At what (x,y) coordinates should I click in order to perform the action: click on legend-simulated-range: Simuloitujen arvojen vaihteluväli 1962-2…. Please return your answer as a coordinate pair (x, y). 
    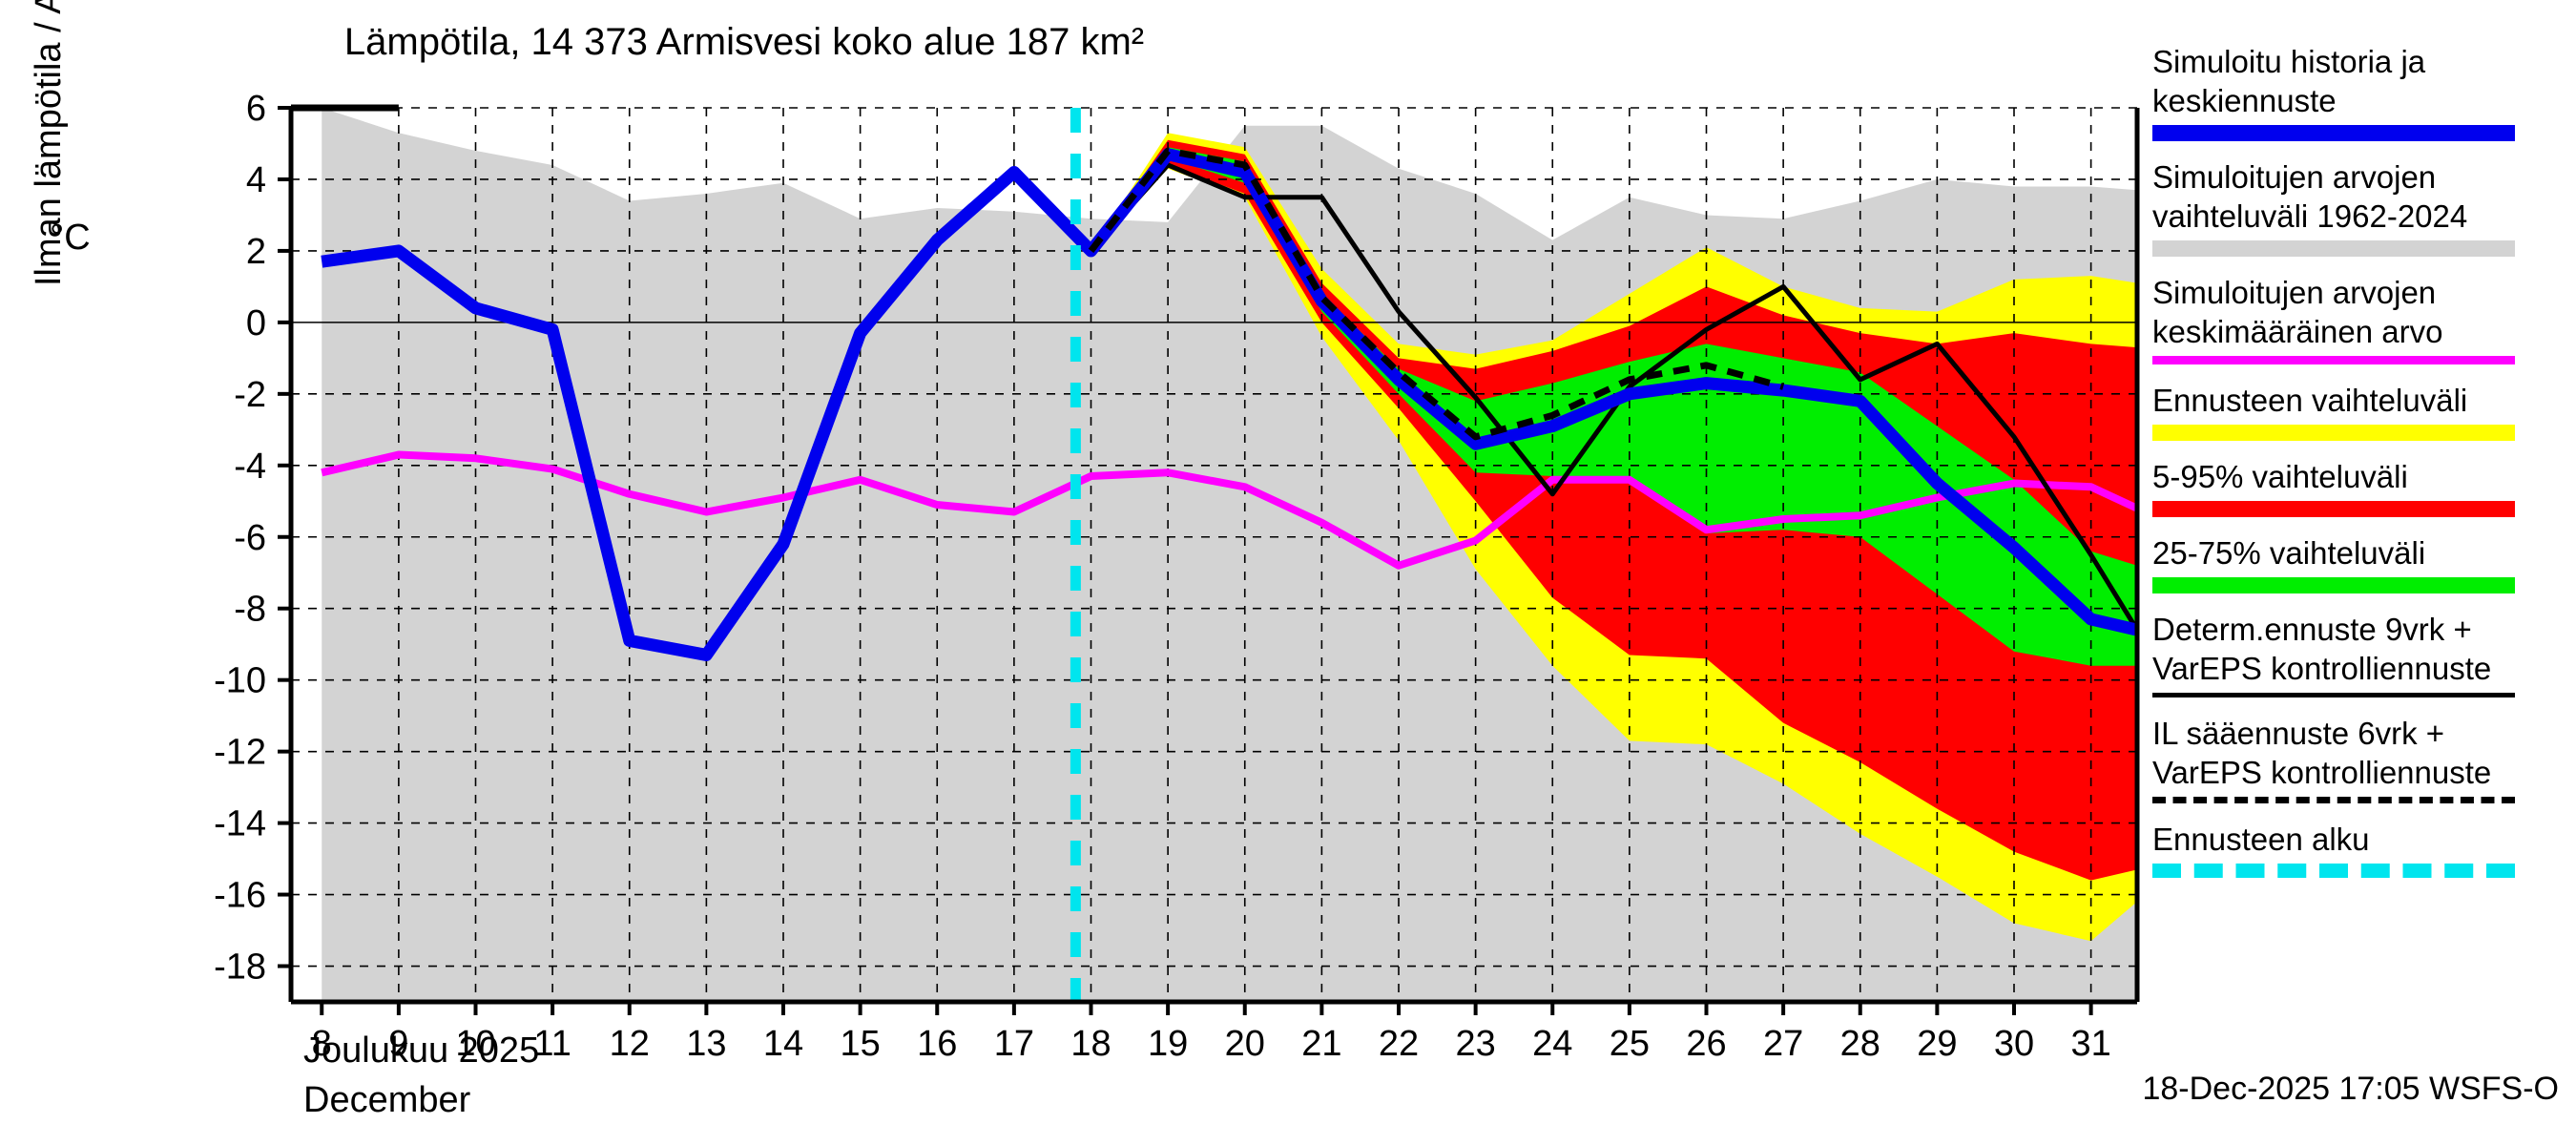
    Looking at the image, I should click on (2362, 207).